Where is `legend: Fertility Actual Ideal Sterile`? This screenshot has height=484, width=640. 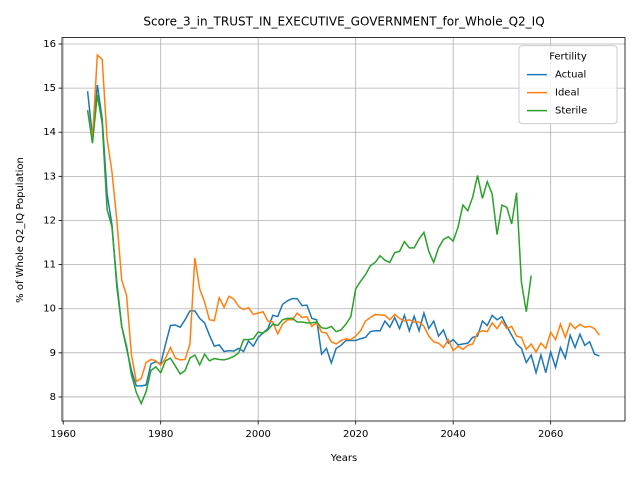 legend: Fertility Actual Ideal Sterile is located at coordinates (568, 85).